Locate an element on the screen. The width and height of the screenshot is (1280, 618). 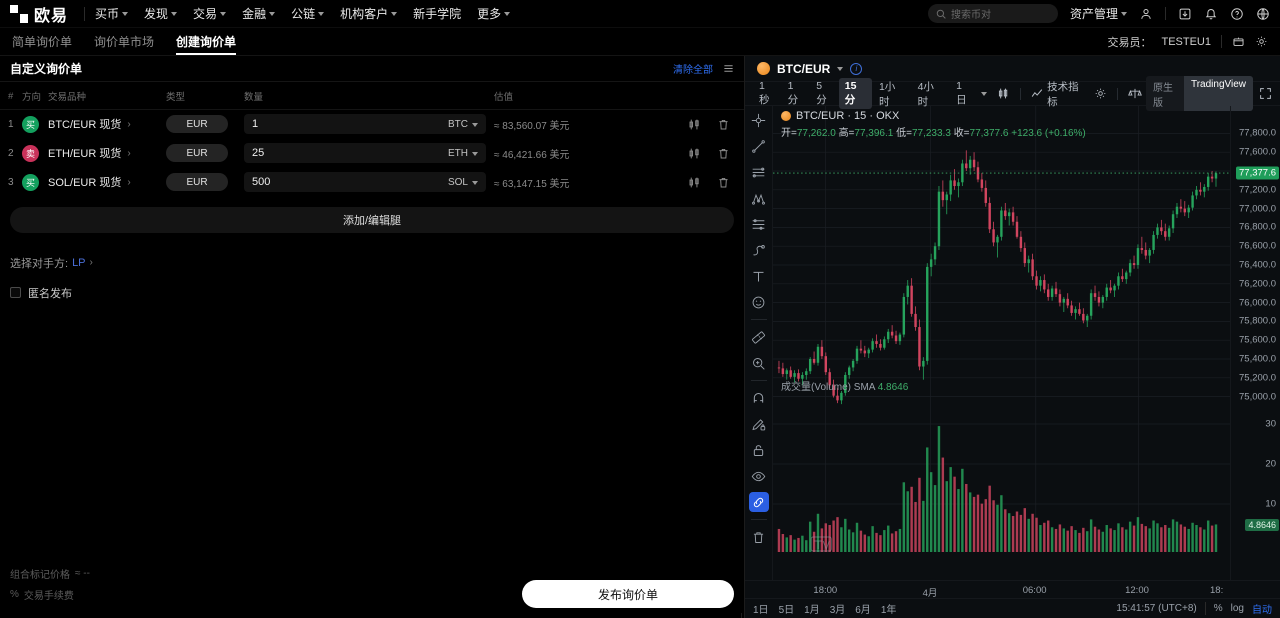
brush-tool-icon is located at coordinates (759, 250).